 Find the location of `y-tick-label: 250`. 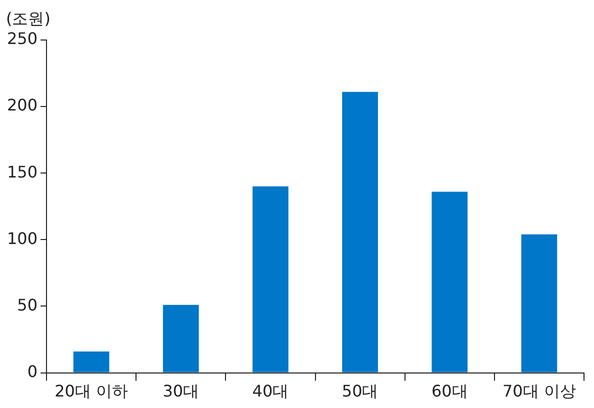

y-tick-label: 250 is located at coordinates (22, 38).